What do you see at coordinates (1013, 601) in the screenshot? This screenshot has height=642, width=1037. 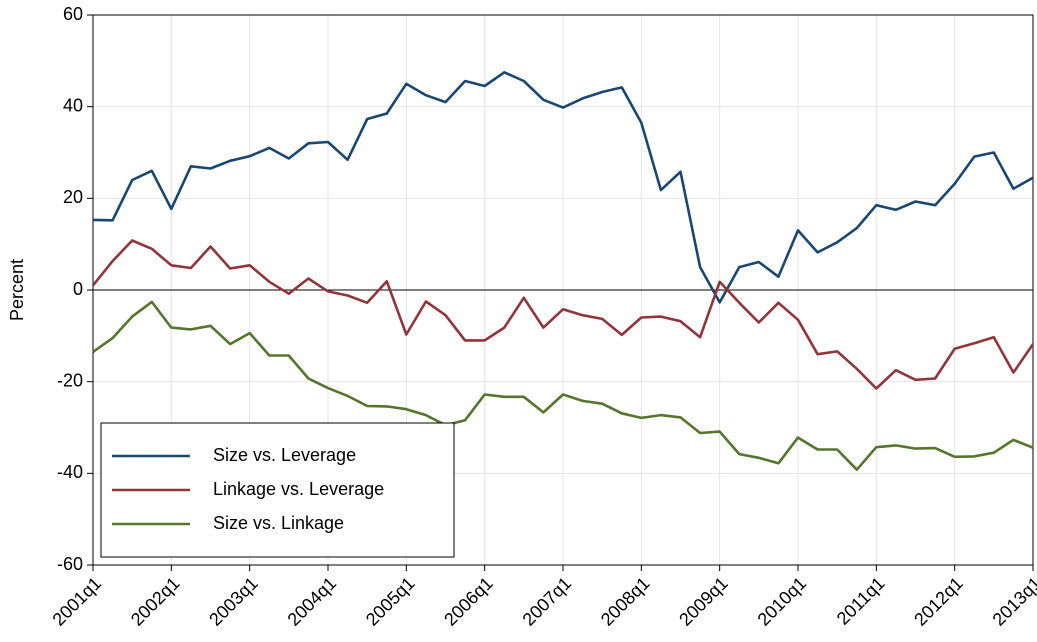 I see `x-tick-label: 2013q1` at bounding box center [1013, 601].